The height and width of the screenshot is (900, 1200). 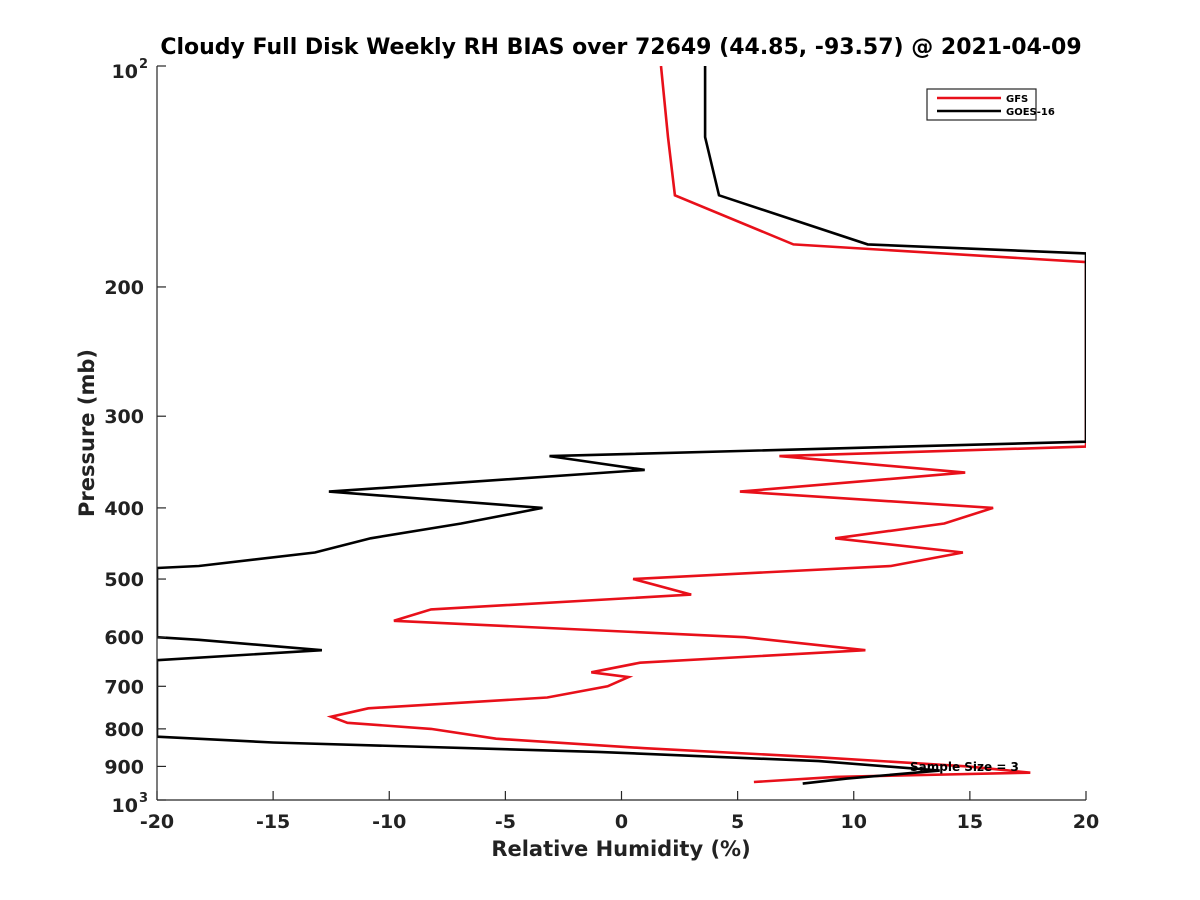 What do you see at coordinates (505, 822) in the screenshot?
I see `x-tick-label: -5` at bounding box center [505, 822].